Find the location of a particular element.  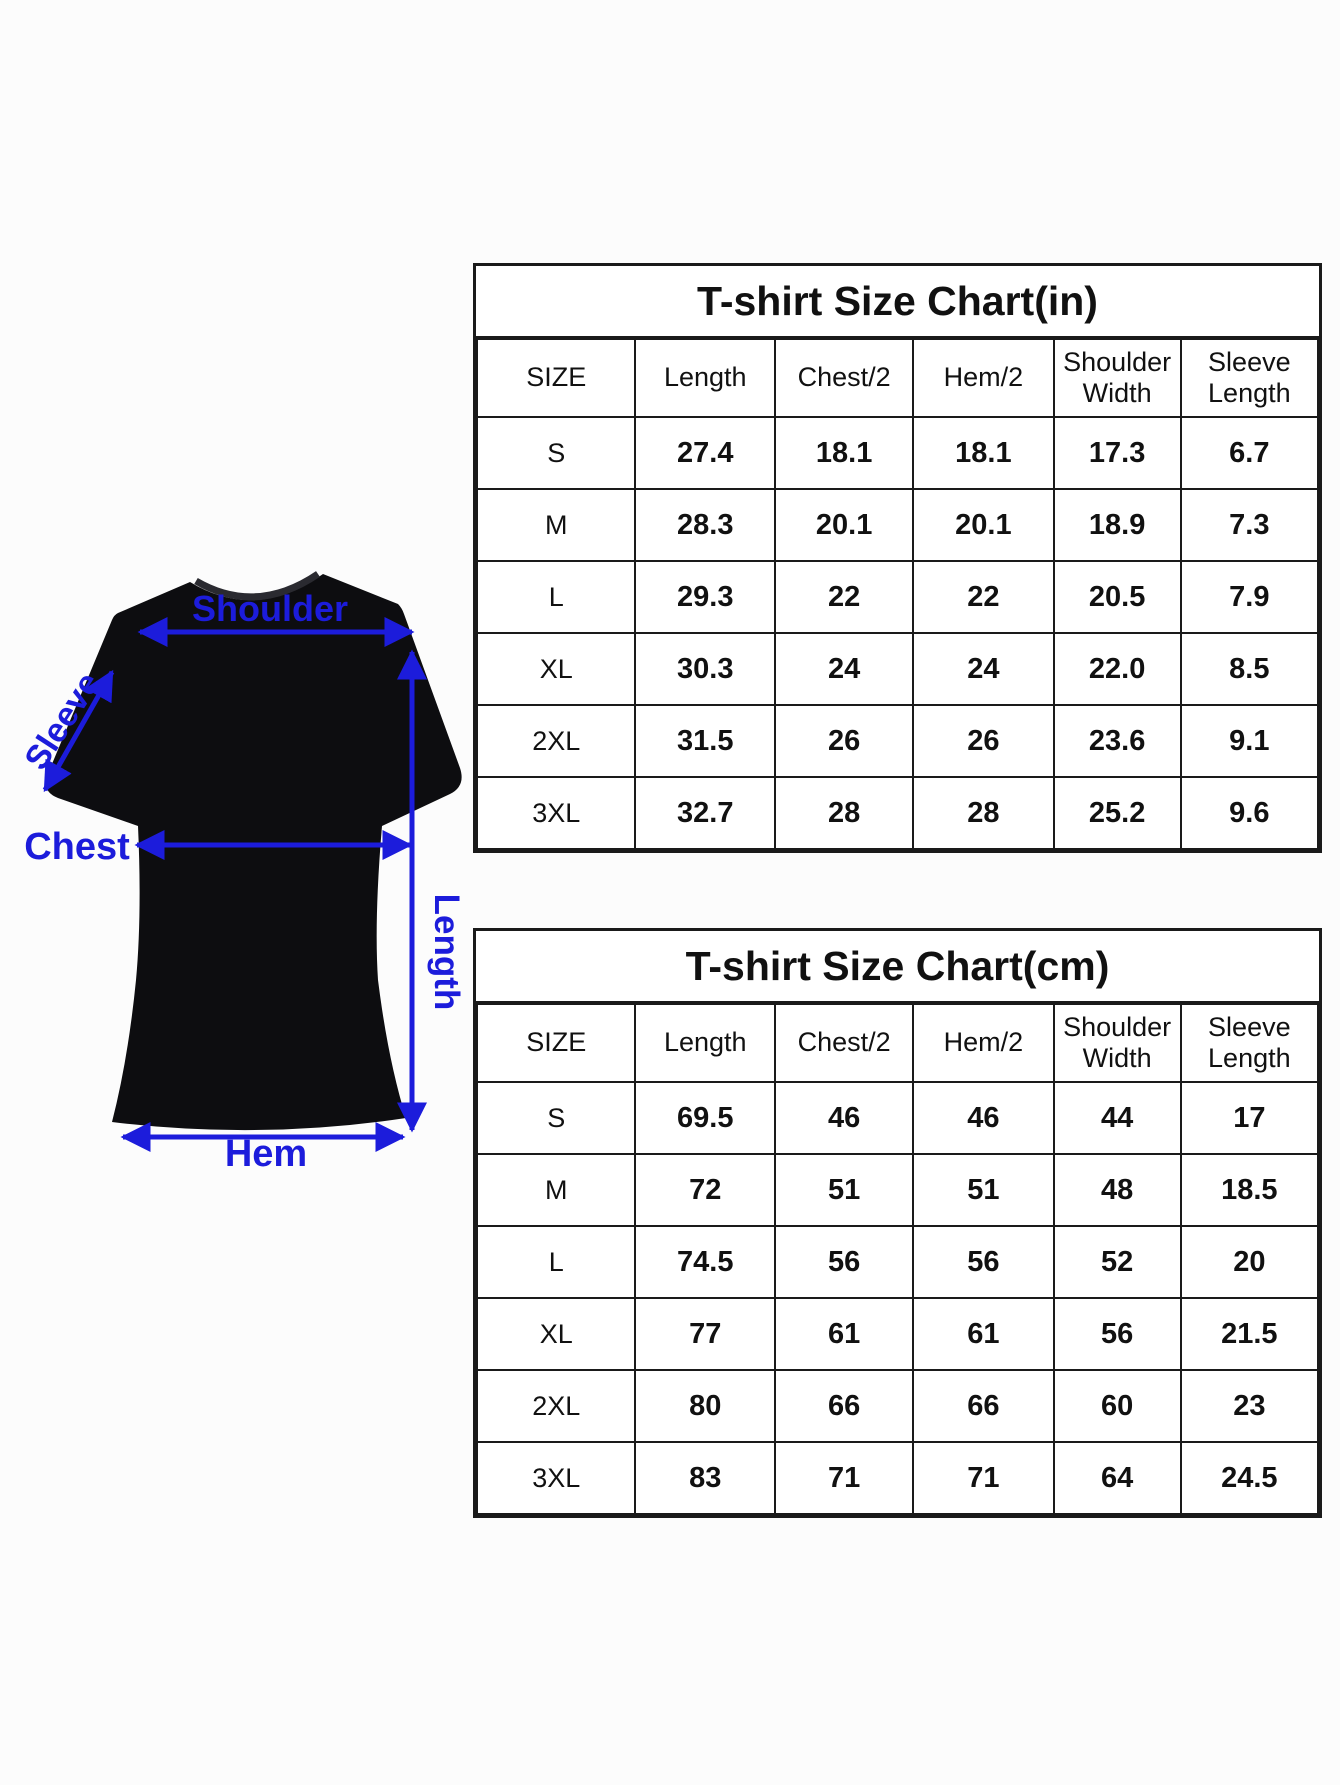

value-cell: 7.9 is located at coordinates (1249, 597).